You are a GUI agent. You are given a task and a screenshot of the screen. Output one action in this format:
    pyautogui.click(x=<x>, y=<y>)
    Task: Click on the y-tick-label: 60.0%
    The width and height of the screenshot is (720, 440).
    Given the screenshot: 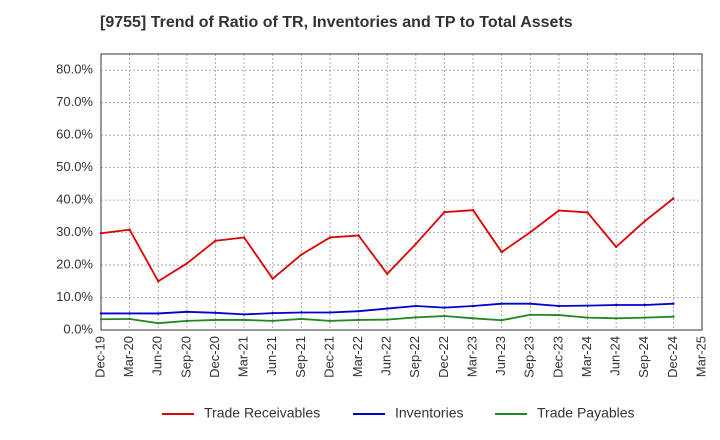 What is the action you would take?
    pyautogui.click(x=74, y=134)
    